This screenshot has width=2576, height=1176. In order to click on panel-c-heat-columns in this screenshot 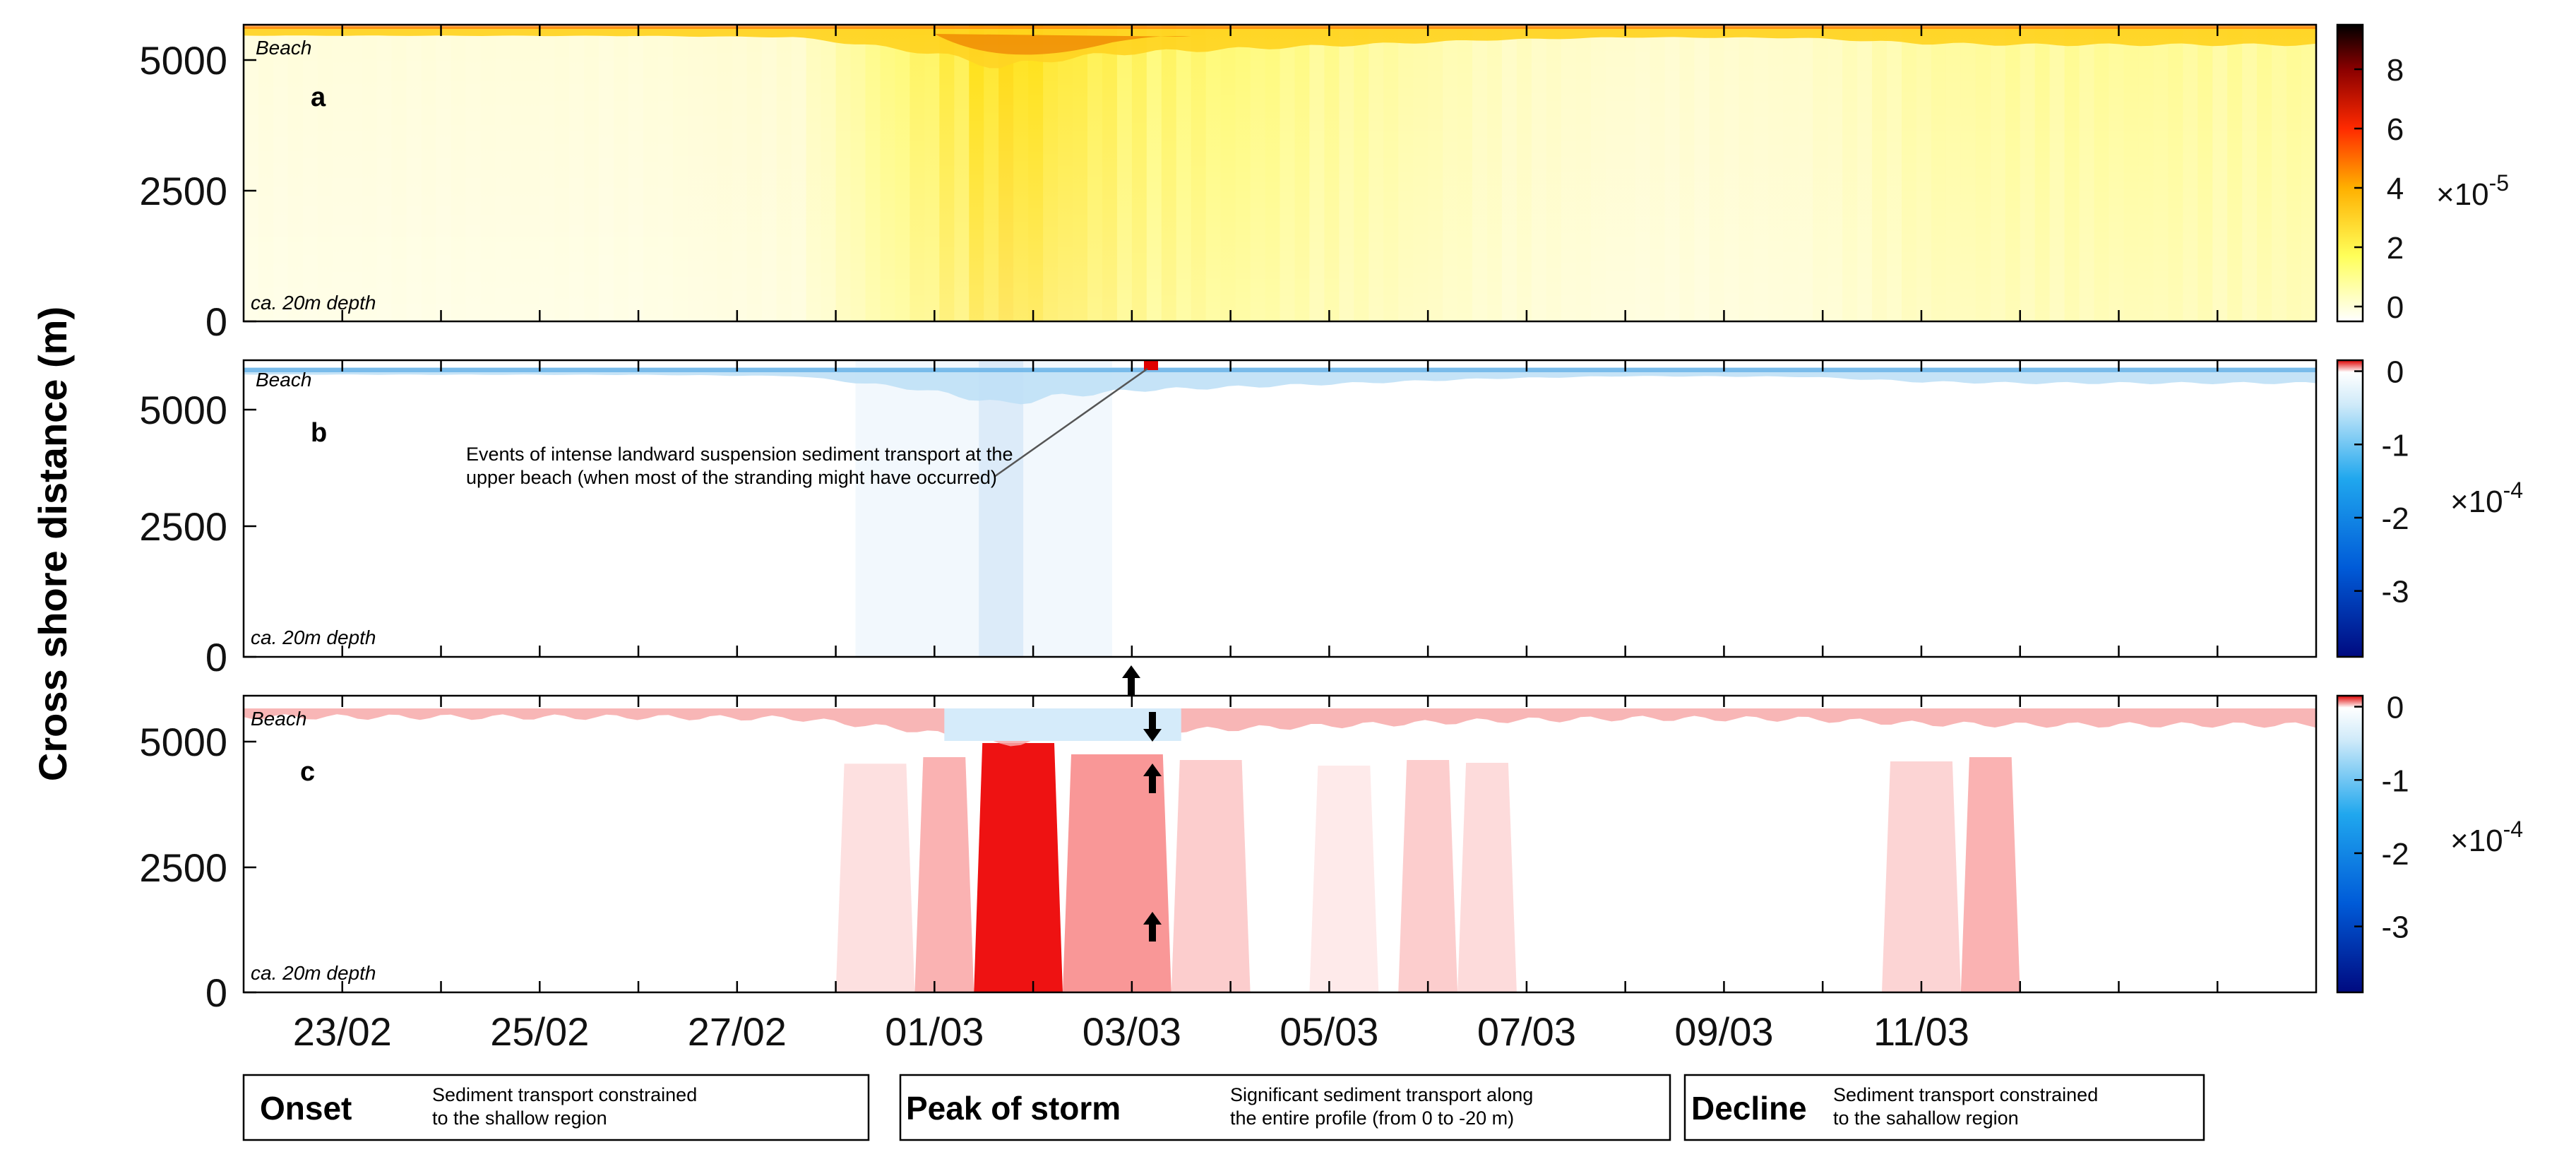, I will do `click(1427, 868)`.